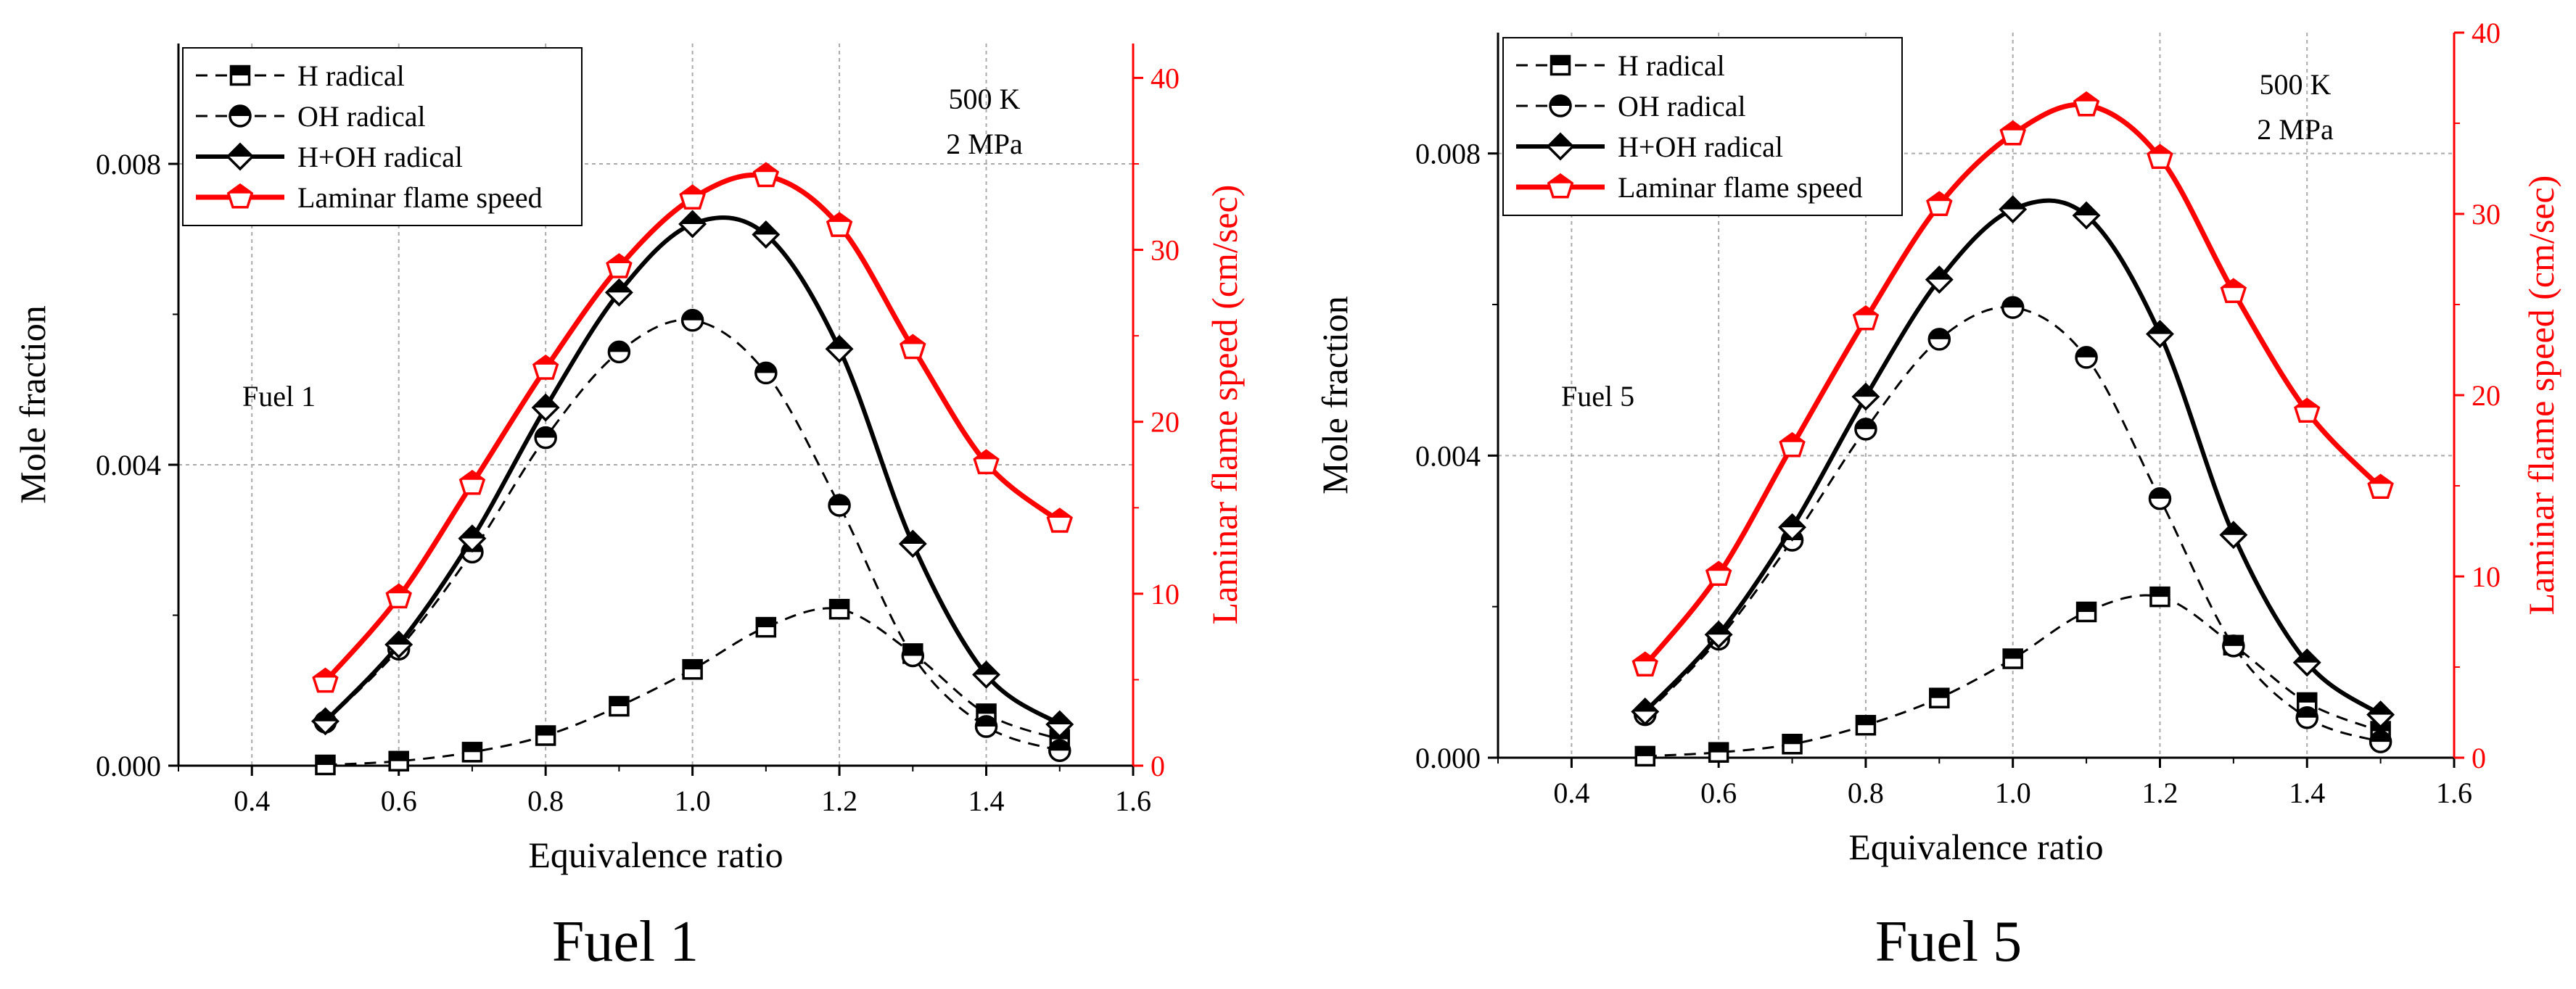  Describe the element at coordinates (625, 942) in the screenshot. I see `chart-caption: Fuel 1` at that location.